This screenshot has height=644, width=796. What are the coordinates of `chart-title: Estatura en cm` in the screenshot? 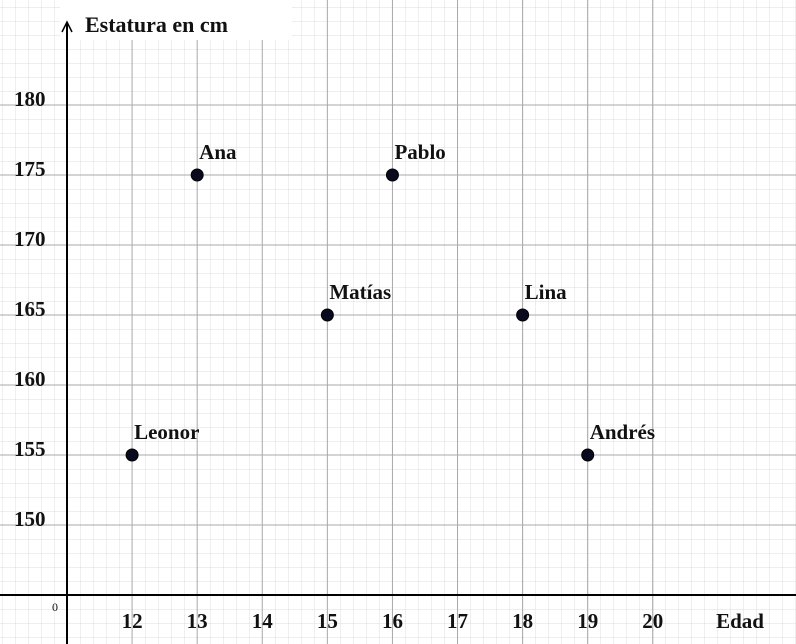 It's located at (156, 24).